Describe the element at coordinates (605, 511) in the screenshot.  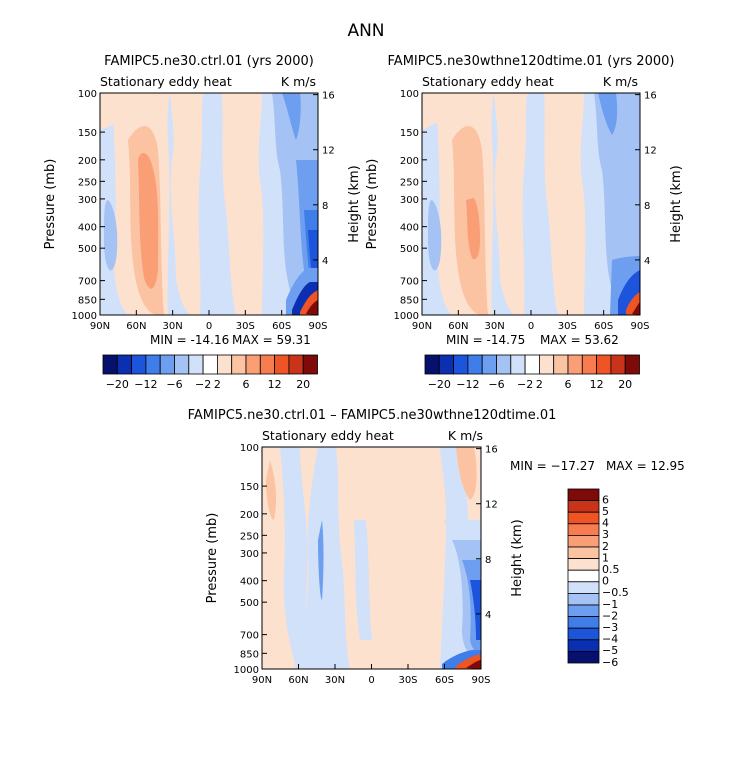
I see `colorbar-label: 5` at that location.